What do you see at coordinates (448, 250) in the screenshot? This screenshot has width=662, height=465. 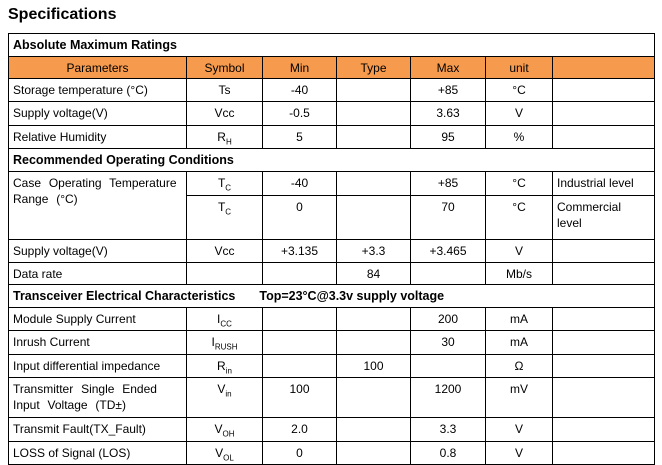 I see `max-cell: +3.465` at bounding box center [448, 250].